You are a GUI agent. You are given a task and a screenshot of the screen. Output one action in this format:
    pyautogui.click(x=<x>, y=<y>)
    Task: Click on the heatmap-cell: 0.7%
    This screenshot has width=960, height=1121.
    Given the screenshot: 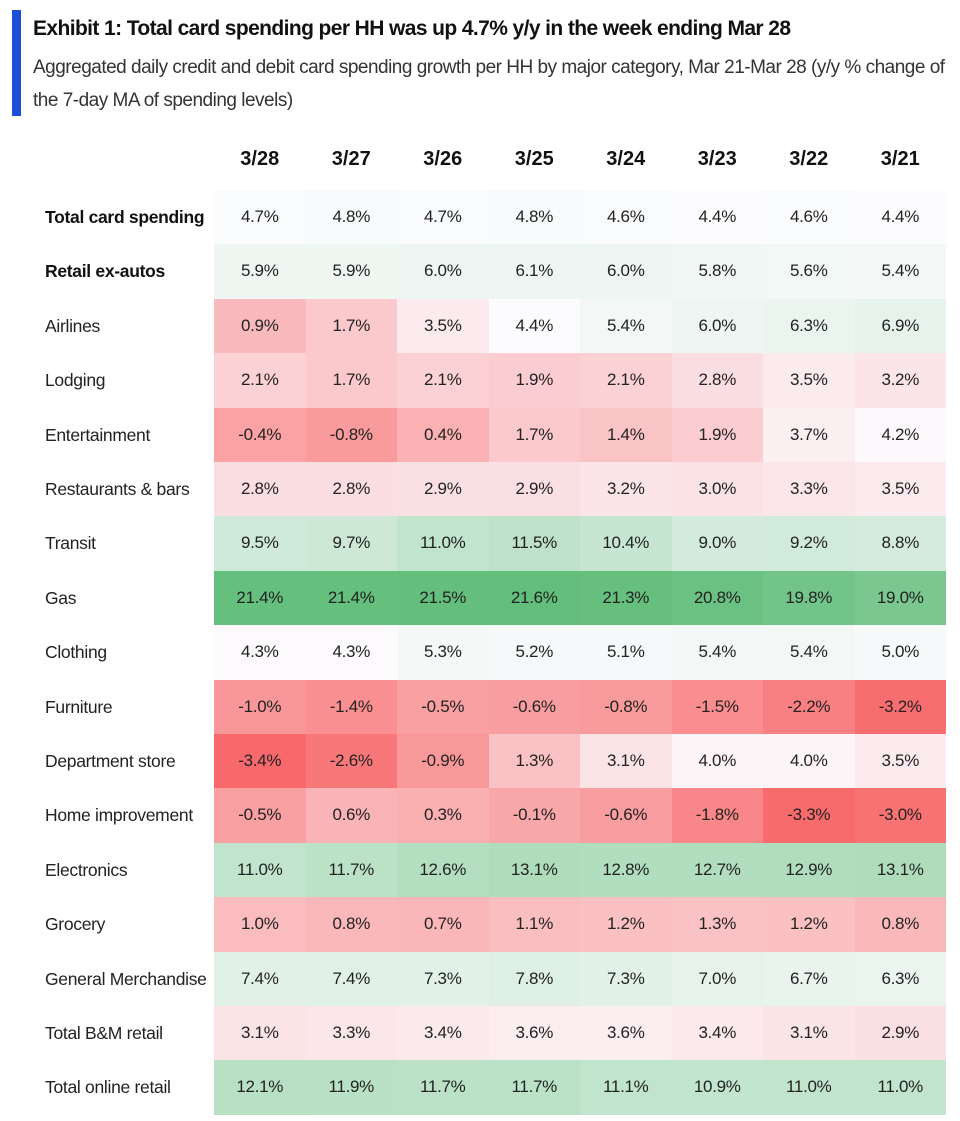 What is the action you would take?
    pyautogui.click(x=443, y=924)
    